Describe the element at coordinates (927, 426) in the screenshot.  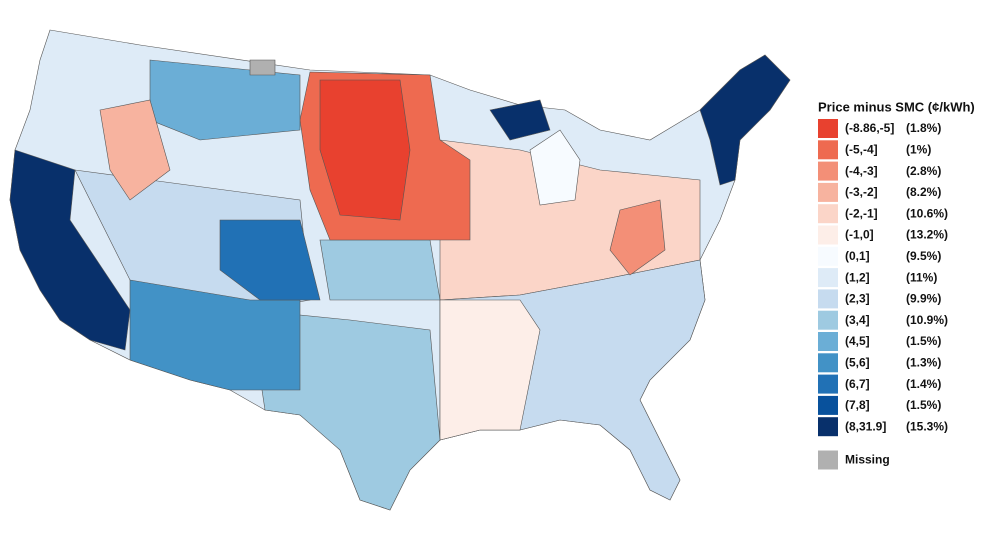
I see `legend-share: (15.3%)` at that location.